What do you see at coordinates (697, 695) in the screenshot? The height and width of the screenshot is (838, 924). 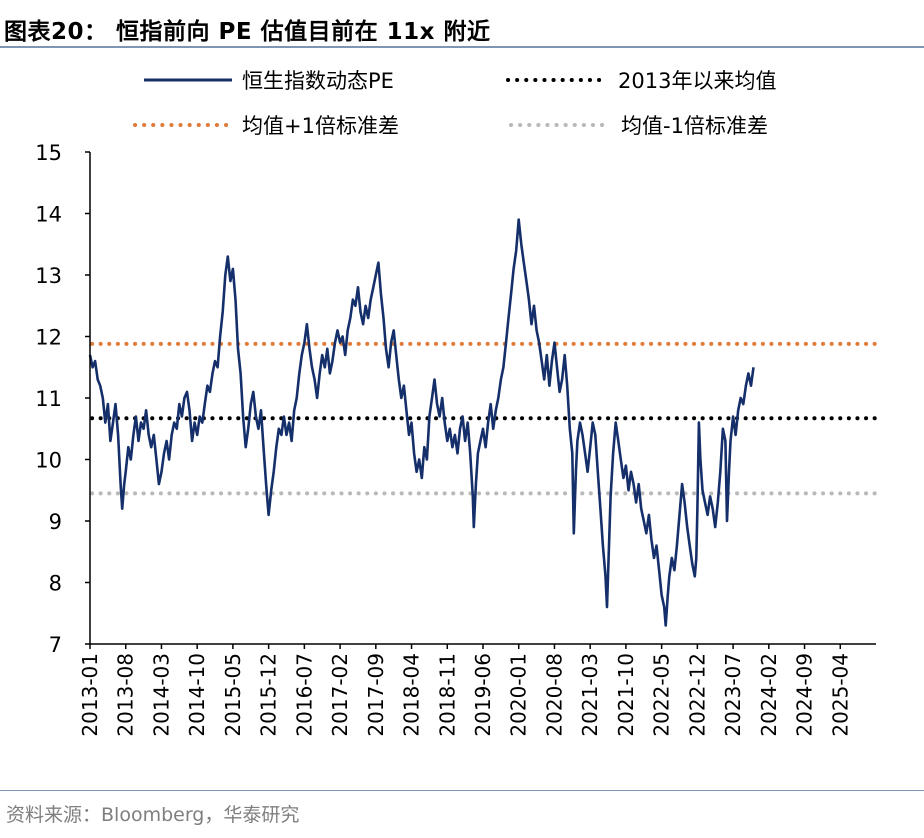 I see `x-tick-label: 2022-12` at bounding box center [697, 695].